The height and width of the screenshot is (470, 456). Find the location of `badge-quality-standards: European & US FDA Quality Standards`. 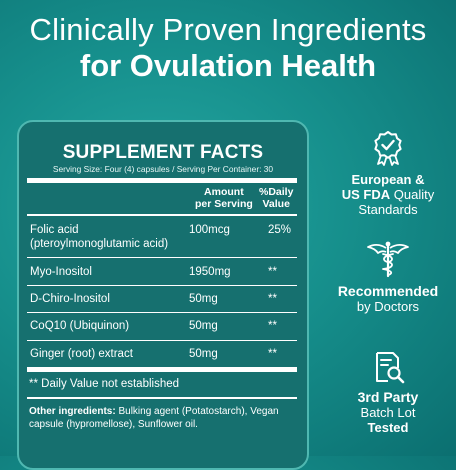

badge-quality-standards: European & US FDA Quality Standards is located at coordinates (388, 173).